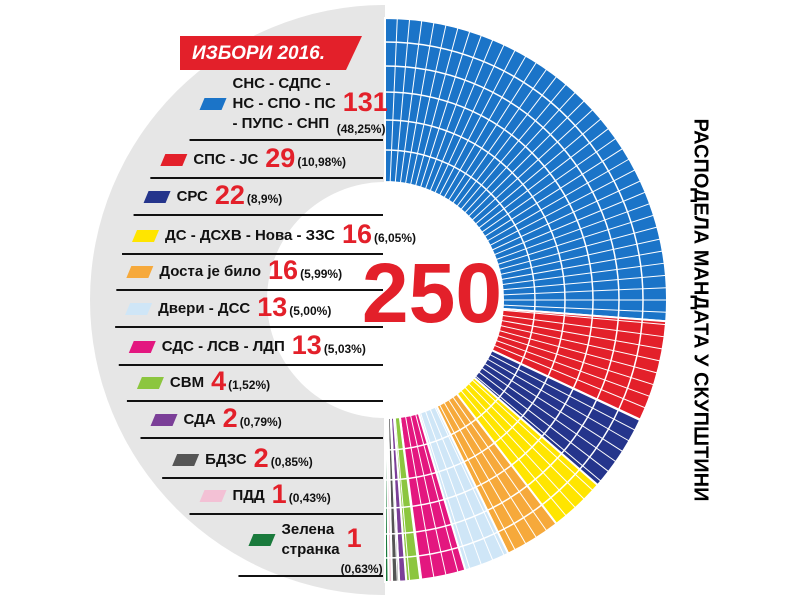 Image resolution: width=800 pixels, height=596 pixels. I want to click on legend-label: БДЗС, so click(226, 459).